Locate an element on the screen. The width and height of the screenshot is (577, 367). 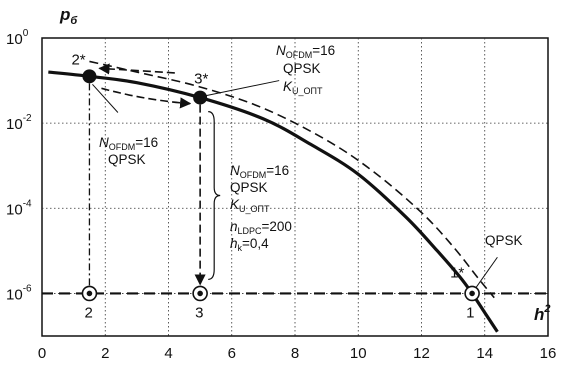
point-label: 1* is located at coordinates (457, 272).